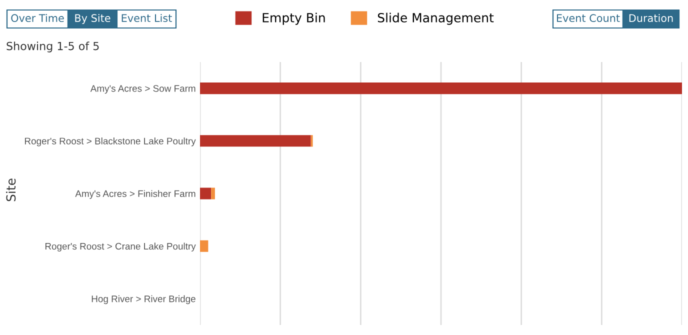 This screenshot has width=688, height=335. Describe the element at coordinates (144, 299) in the screenshot. I see `y-tick-label: Hog River > River Bridge` at that location.